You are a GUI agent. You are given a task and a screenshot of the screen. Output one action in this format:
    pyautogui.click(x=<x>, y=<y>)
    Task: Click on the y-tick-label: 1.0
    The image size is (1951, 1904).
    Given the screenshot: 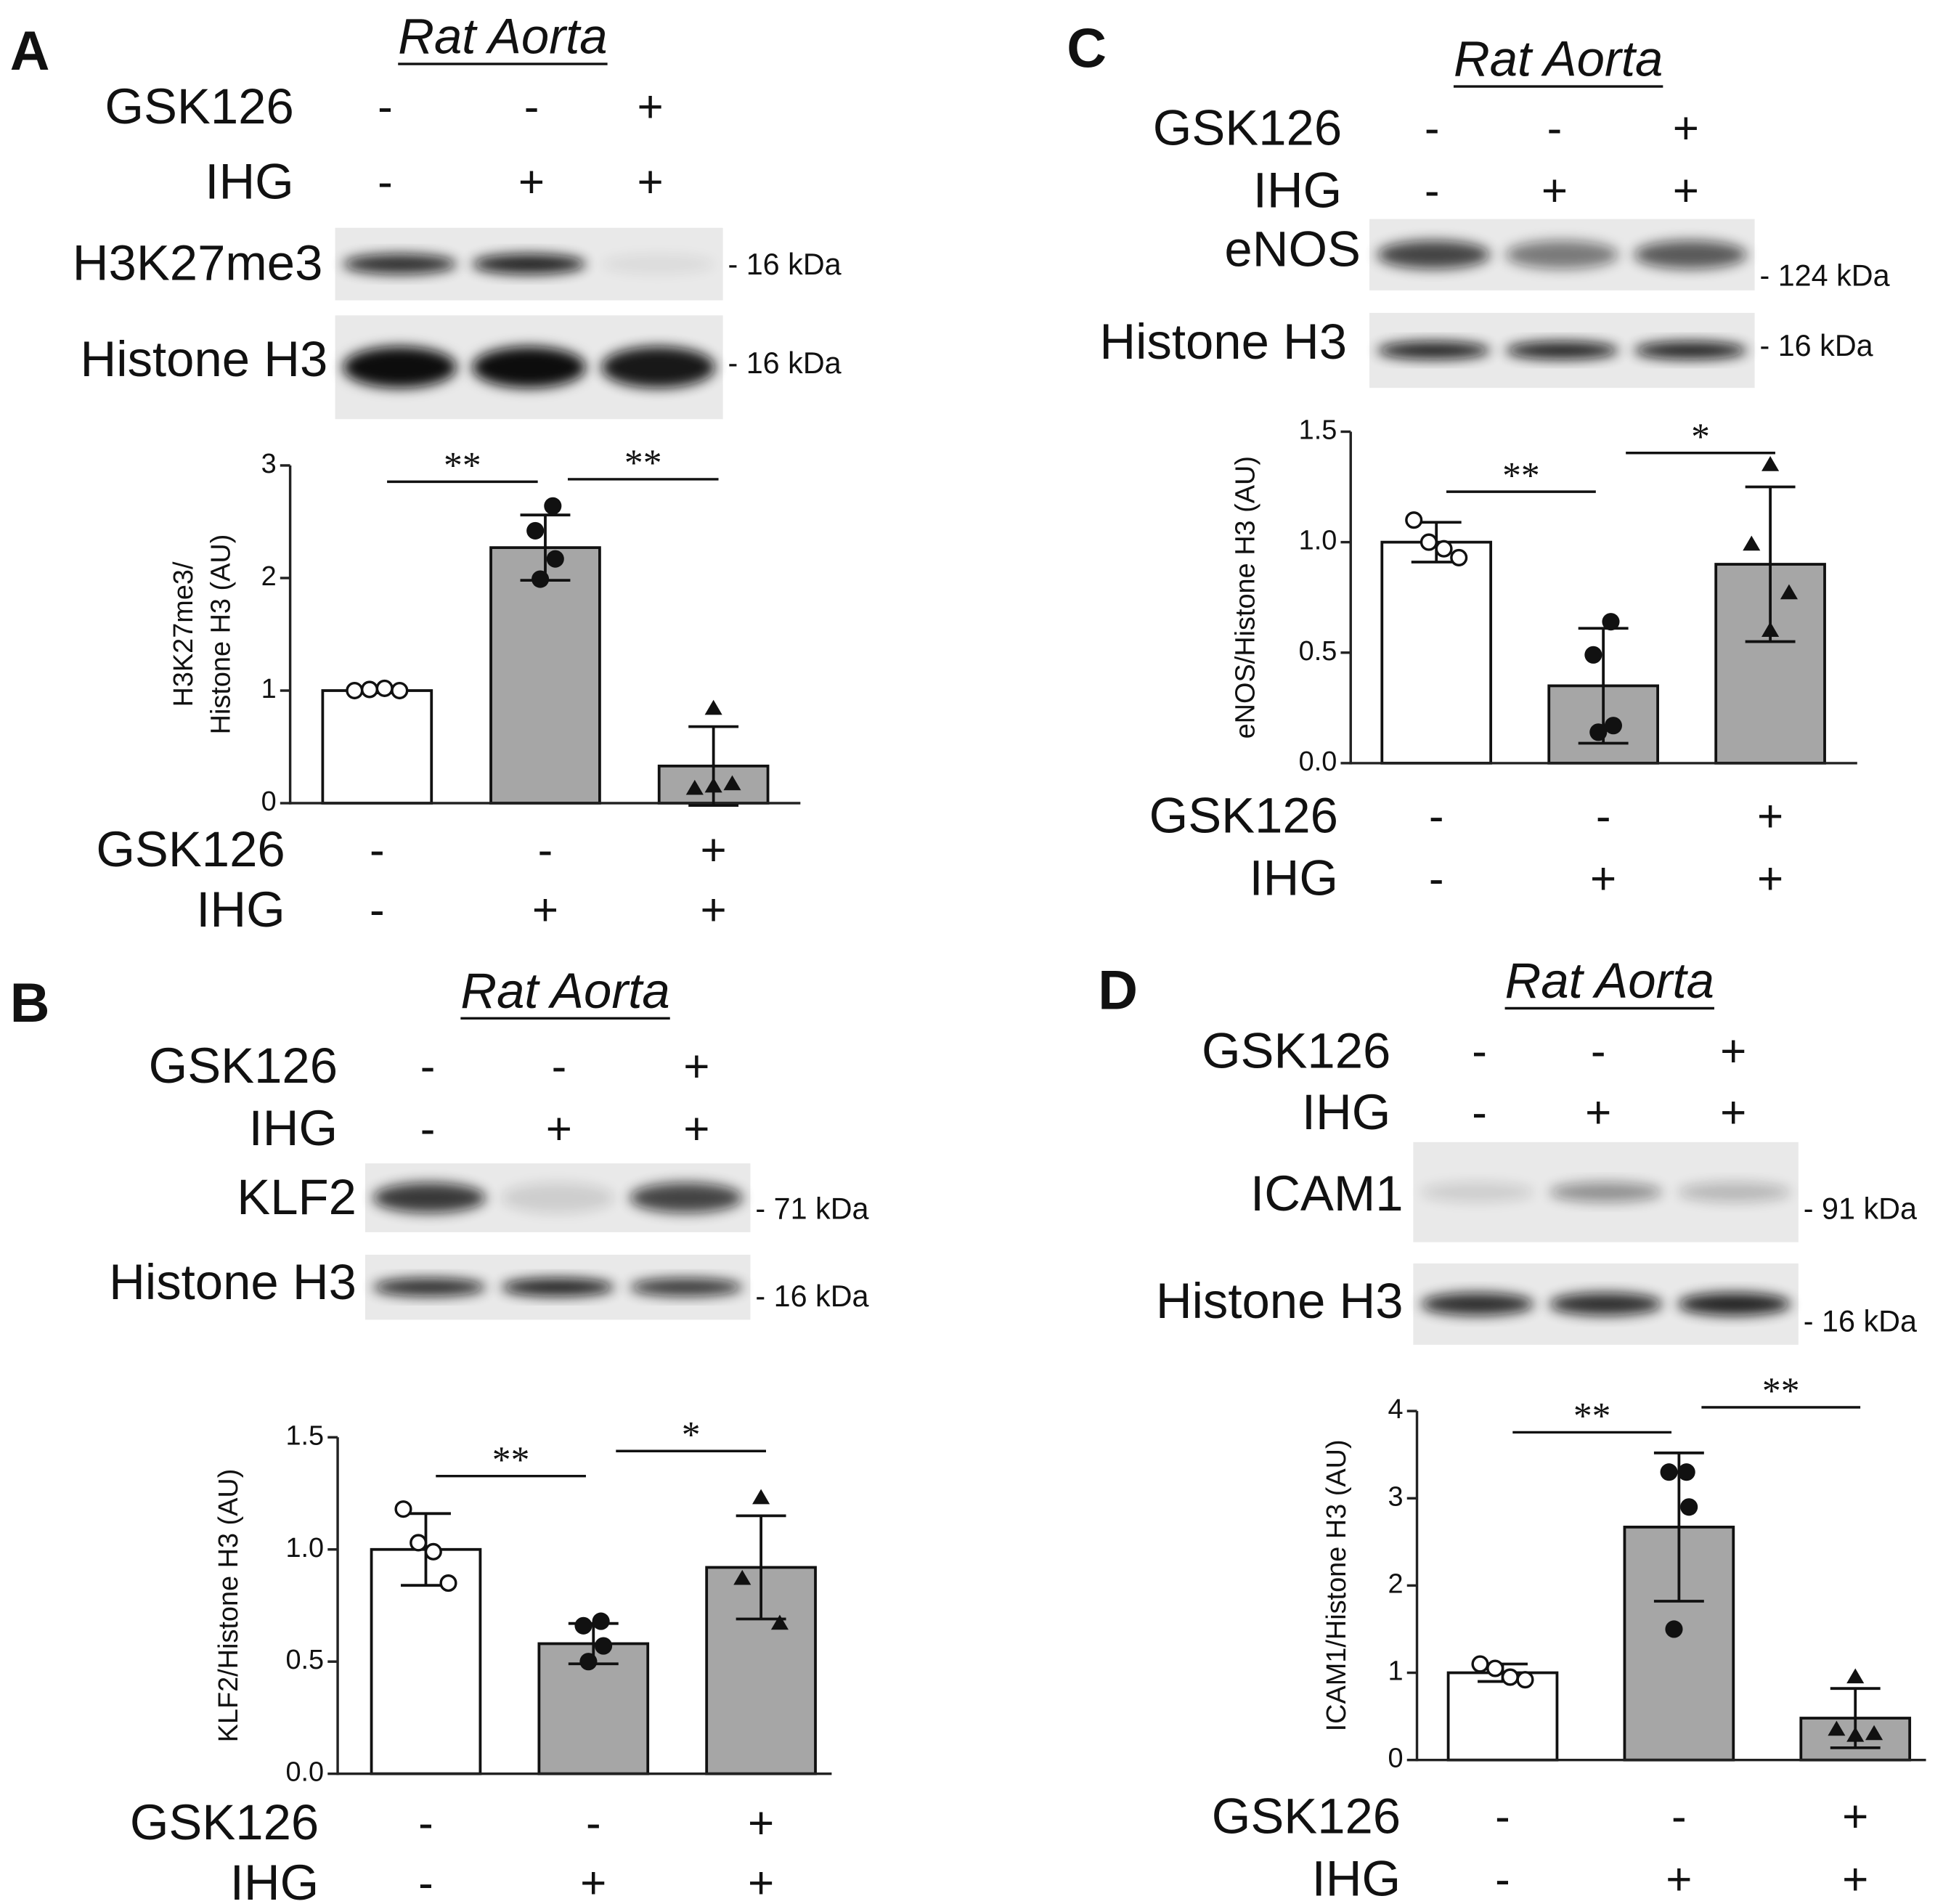 What is the action you would take?
    pyautogui.click(x=1318, y=541)
    